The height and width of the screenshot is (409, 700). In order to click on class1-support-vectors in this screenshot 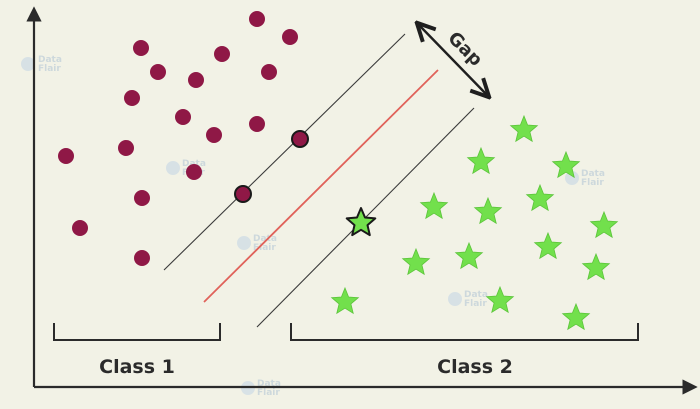, I will do `click(271, 166)`.